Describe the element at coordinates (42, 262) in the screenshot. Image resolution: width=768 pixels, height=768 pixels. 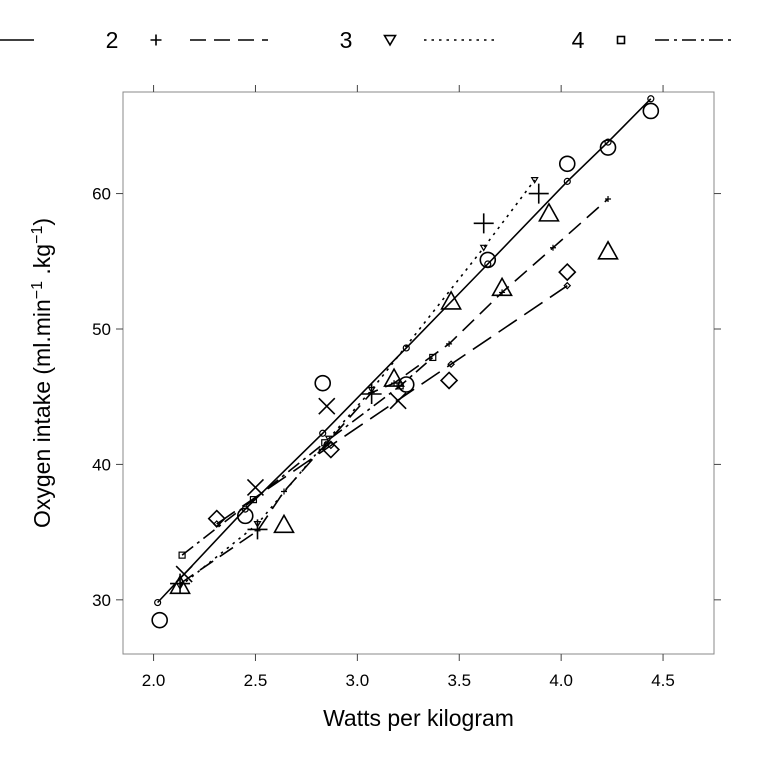
I see `y-axis-label-mid: .kg` at that location.